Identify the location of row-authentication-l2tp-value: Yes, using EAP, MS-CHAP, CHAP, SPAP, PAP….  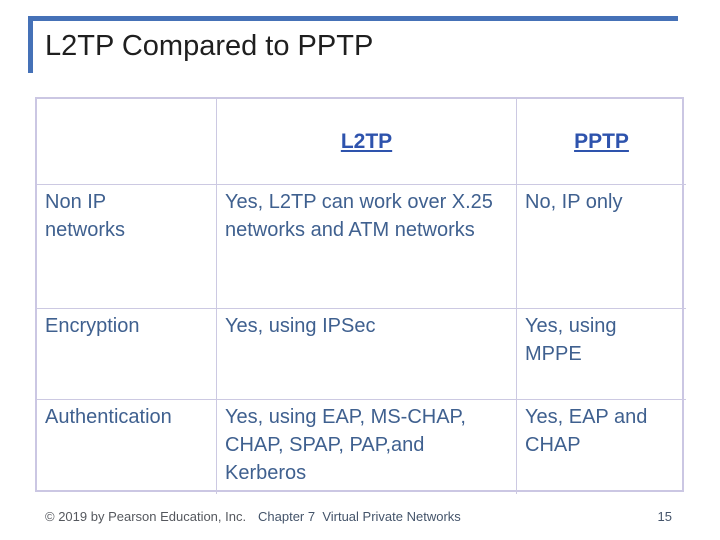
(367, 447).